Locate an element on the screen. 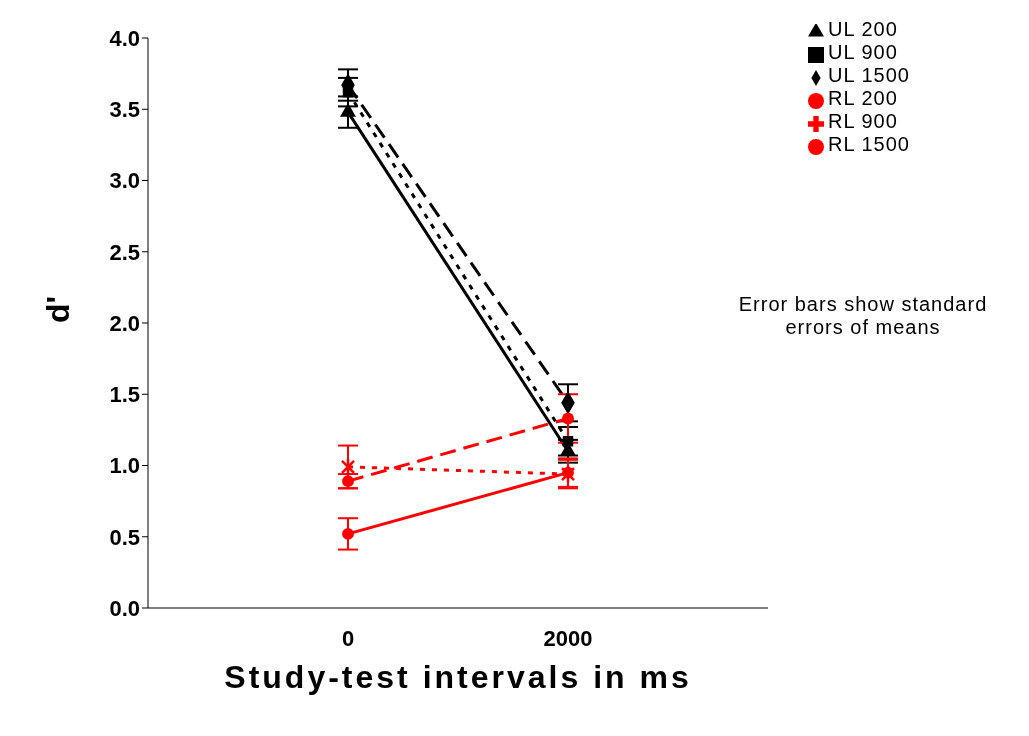 The width and height of the screenshot is (1029, 736). x-tick-label: 2000 is located at coordinates (568, 638).